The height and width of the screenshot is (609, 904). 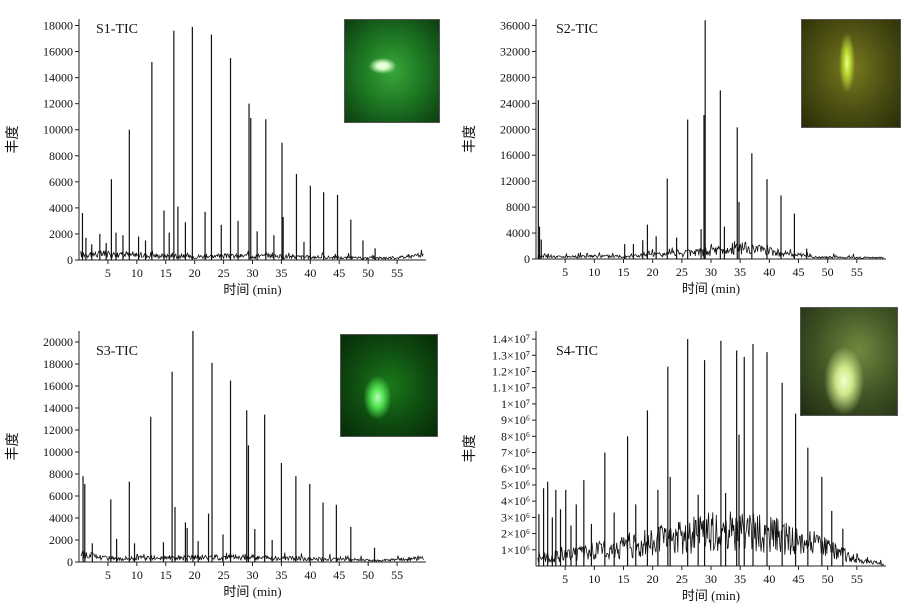 What do you see at coordinates (511, 339) in the screenshot?
I see `y-tick-label: 1.4×10⁷` at bounding box center [511, 339].